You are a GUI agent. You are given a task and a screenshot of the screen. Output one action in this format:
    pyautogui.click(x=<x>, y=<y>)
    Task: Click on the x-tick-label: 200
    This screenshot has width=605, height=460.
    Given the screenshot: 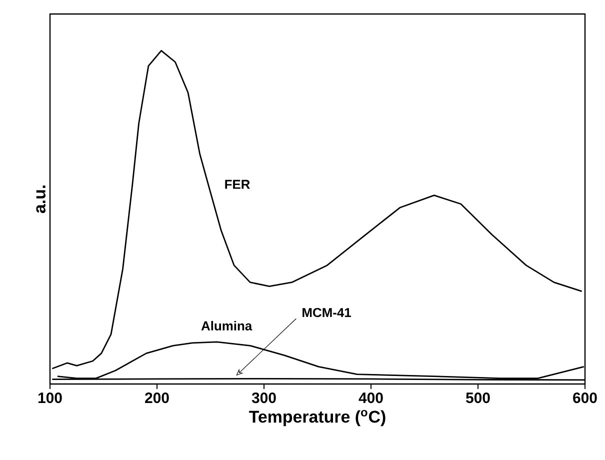 What is the action you would take?
    pyautogui.click(x=157, y=398)
    